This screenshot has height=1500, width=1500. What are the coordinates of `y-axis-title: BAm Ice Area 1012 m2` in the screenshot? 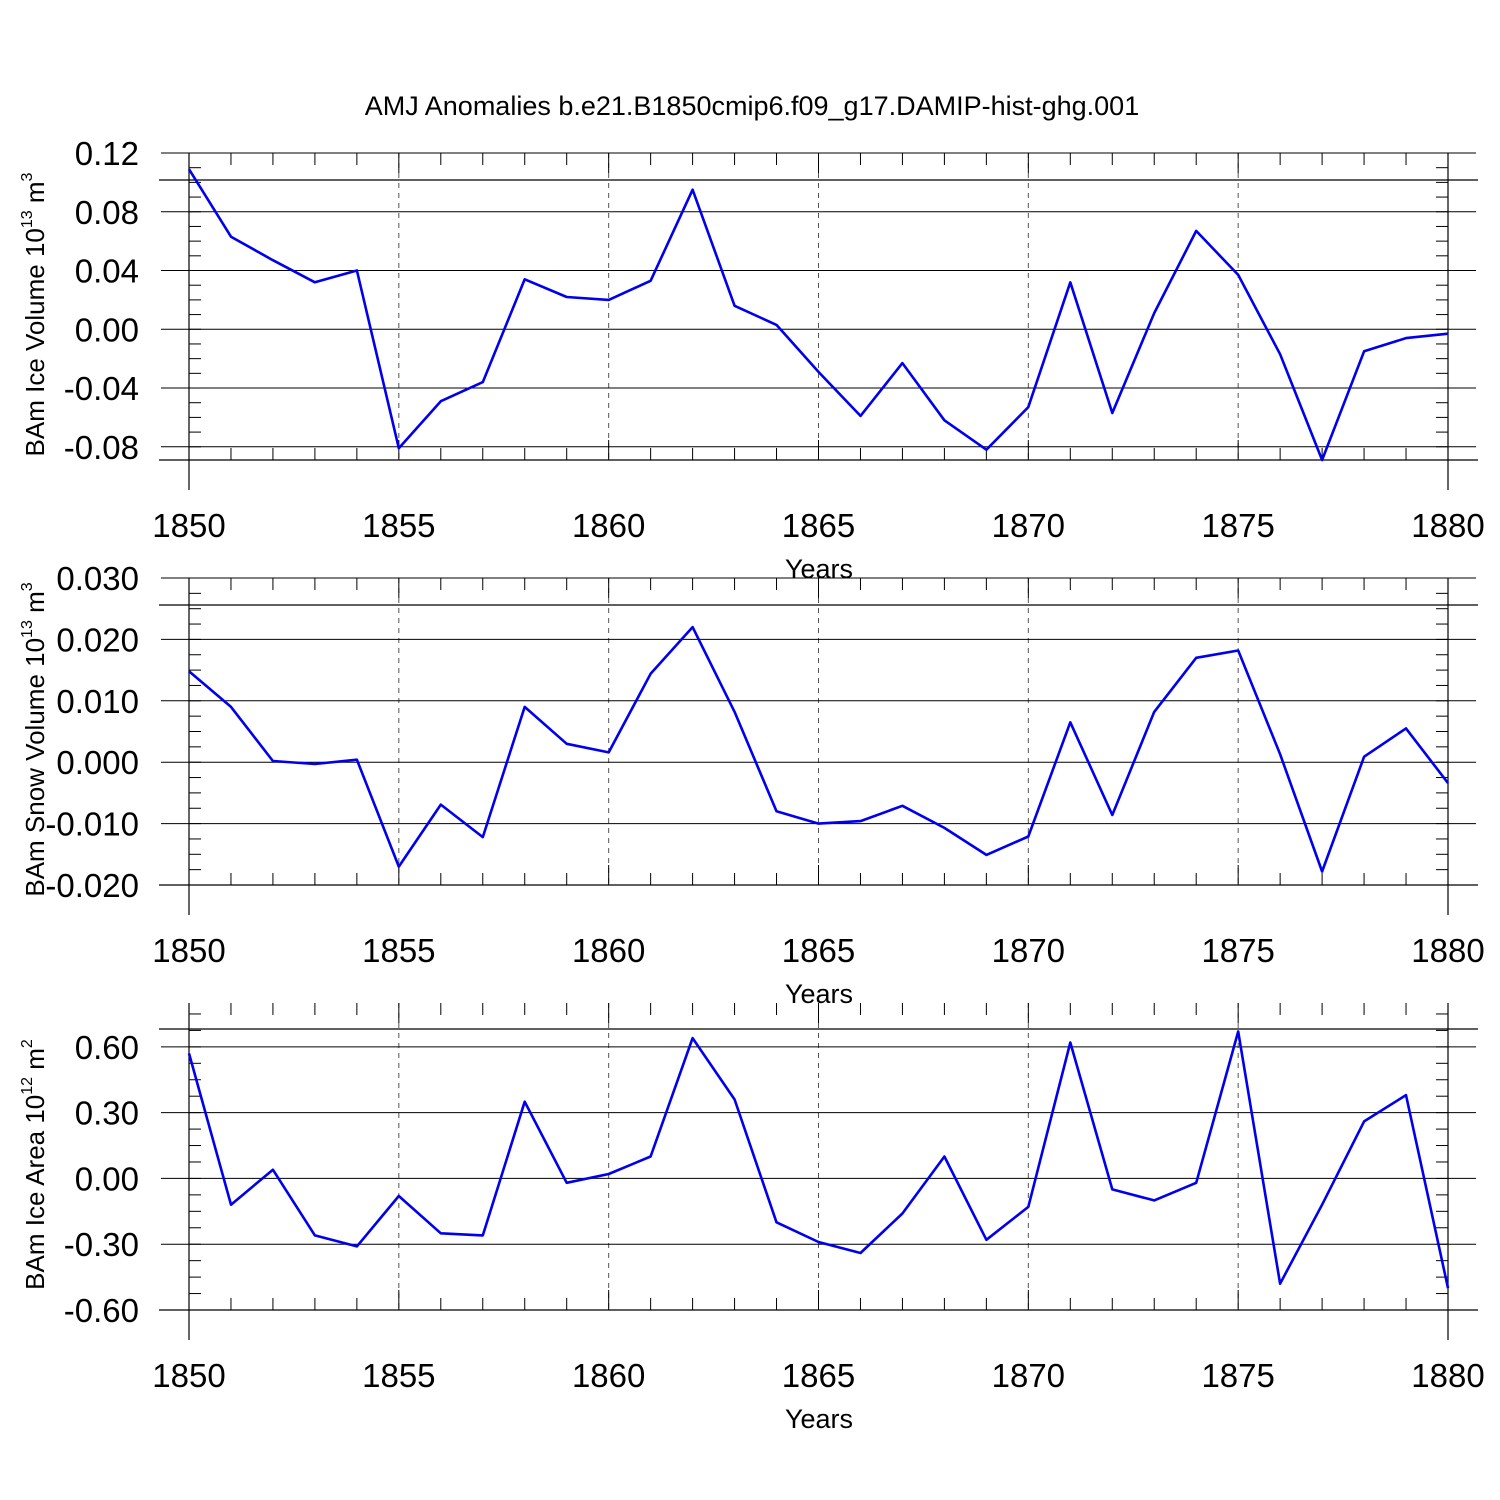 It's located at (34, 1164).